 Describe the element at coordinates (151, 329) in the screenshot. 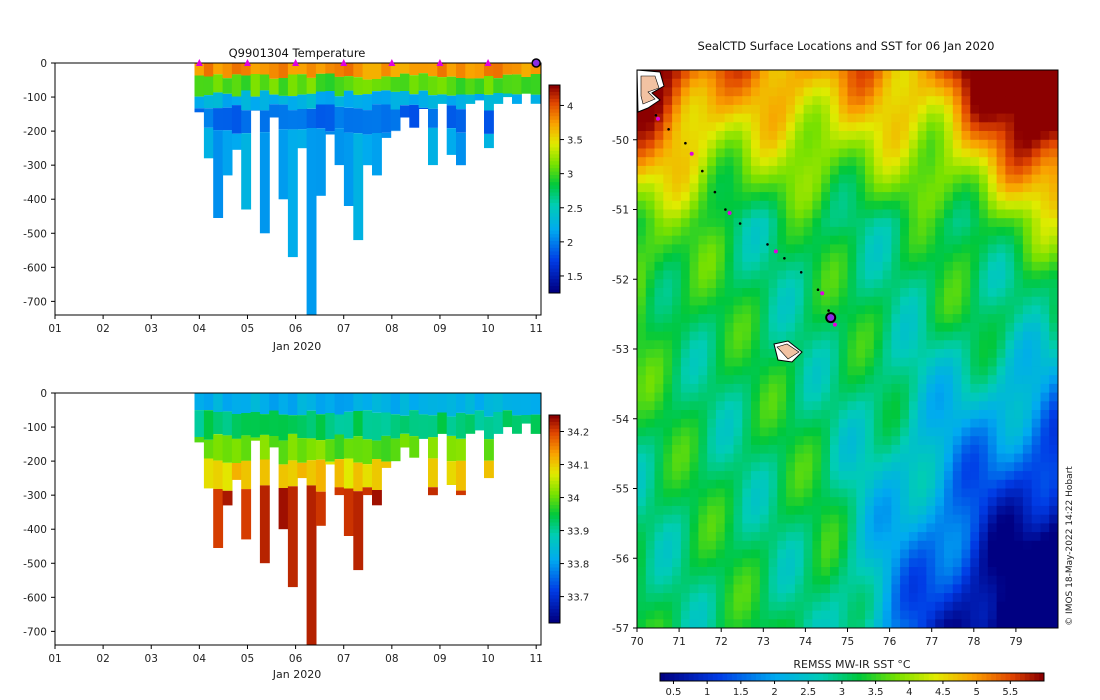

I see `x-tick-label: 03` at that location.